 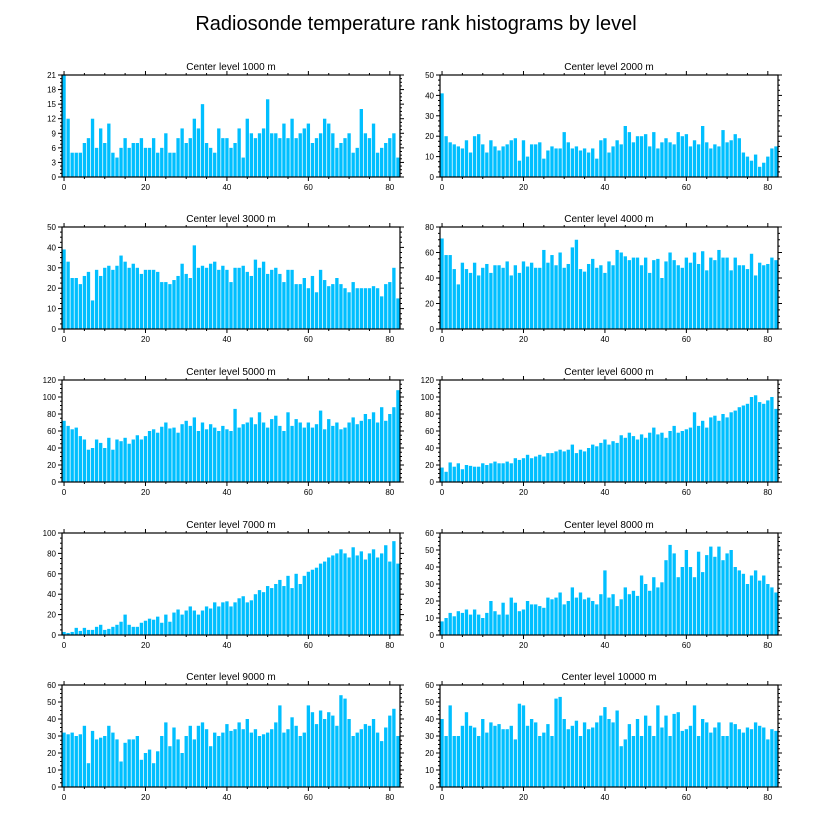 I want to click on x-tick-label: 60, so click(x=308, y=492).